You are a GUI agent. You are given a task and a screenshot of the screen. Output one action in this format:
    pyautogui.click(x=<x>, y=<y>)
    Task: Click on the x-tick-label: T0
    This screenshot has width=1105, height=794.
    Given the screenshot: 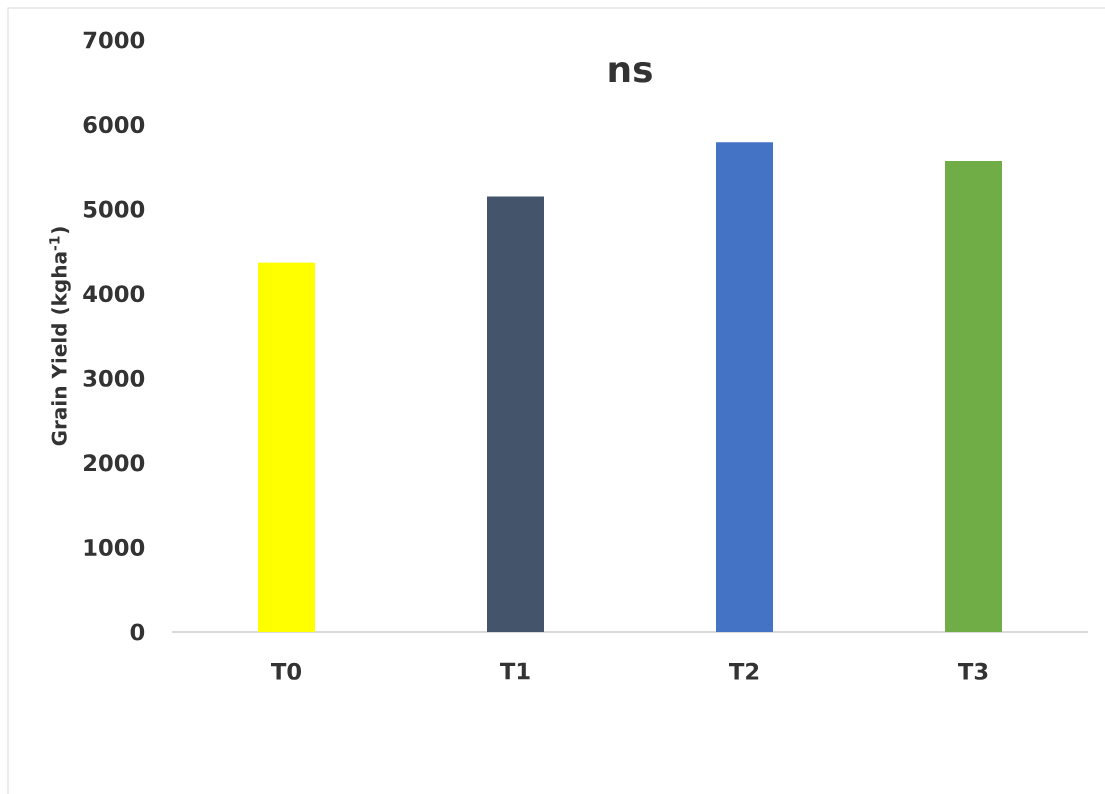 What is the action you would take?
    pyautogui.click(x=286, y=671)
    